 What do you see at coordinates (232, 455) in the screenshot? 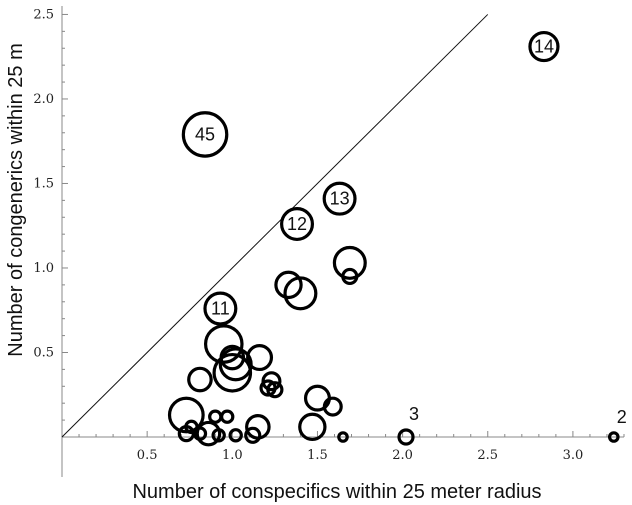
I see `x-tick-label: 1.0` at bounding box center [232, 455].